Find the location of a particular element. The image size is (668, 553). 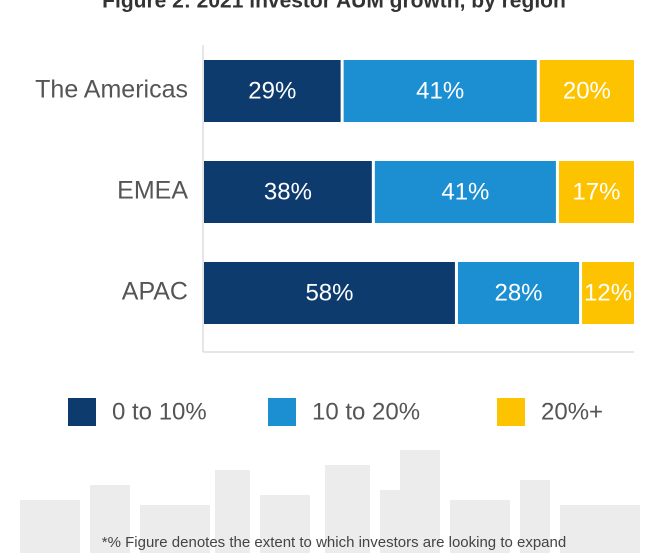

data-label: 29% is located at coordinates (272, 90).